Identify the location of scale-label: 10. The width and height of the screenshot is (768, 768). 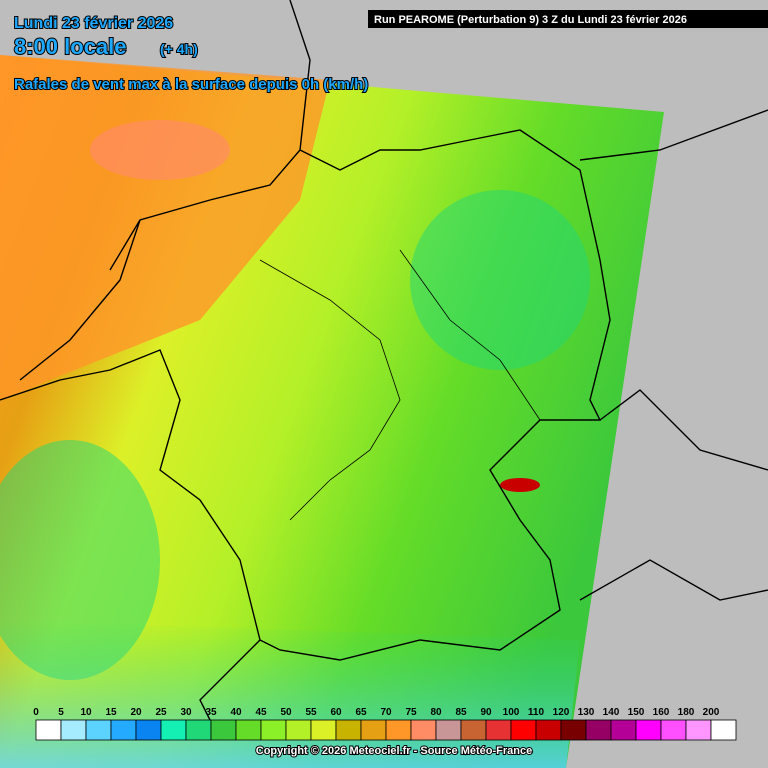
(86, 712).